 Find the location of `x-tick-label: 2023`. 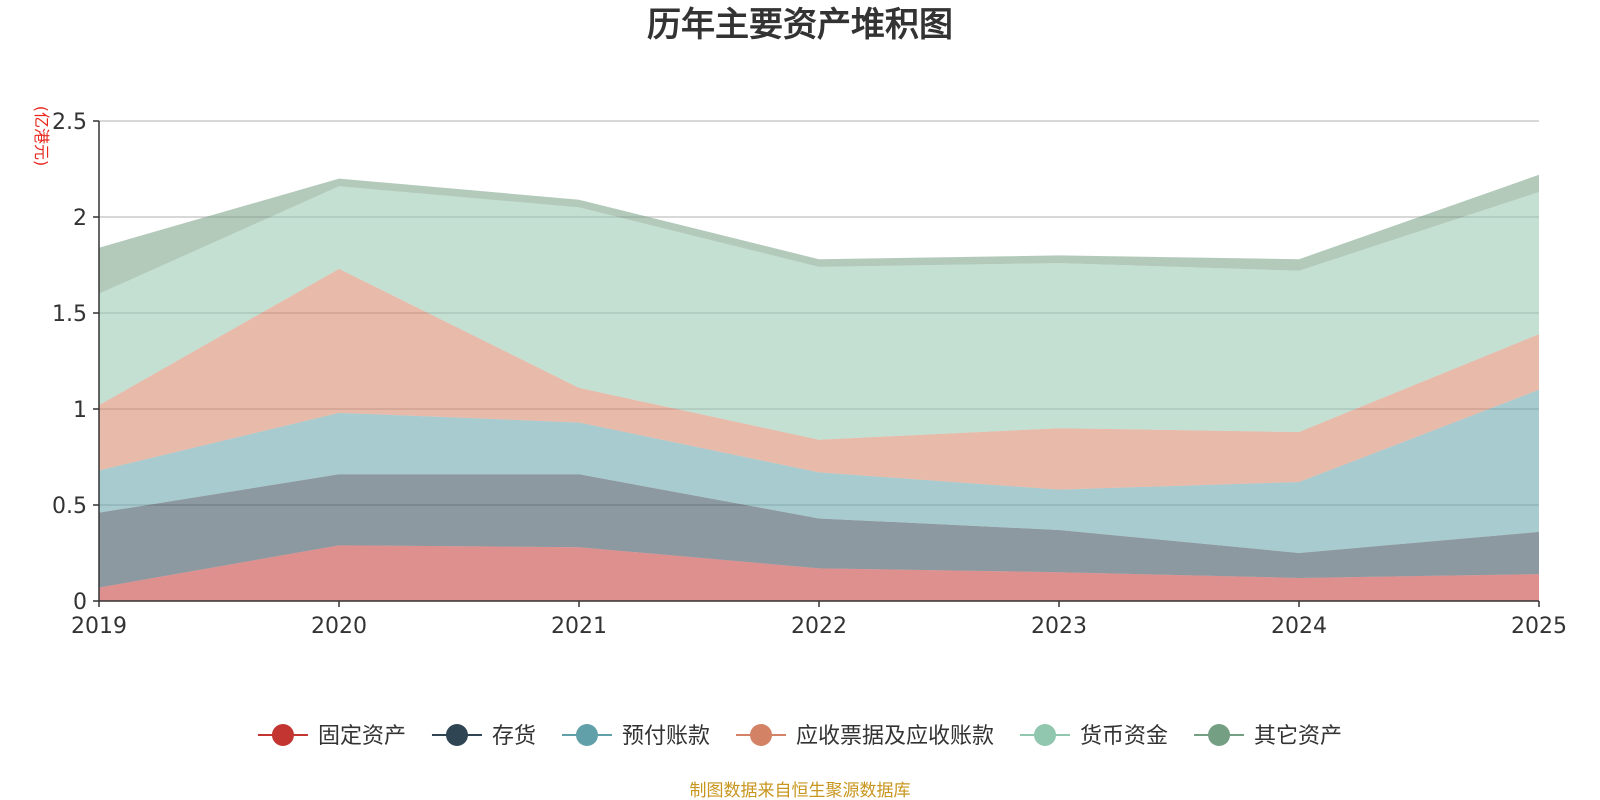

x-tick-label: 2023 is located at coordinates (1059, 626).